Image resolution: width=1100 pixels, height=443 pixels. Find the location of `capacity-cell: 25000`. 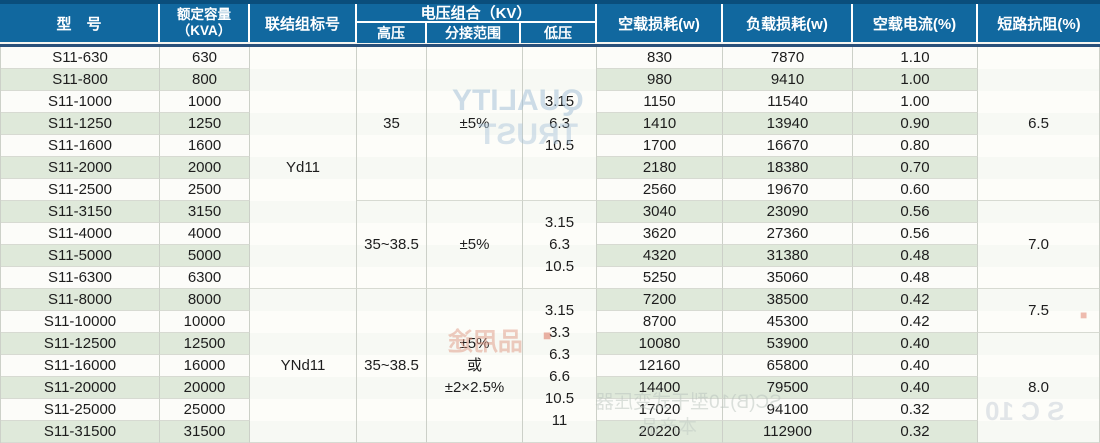

capacity-cell: 25000 is located at coordinates (205, 410).